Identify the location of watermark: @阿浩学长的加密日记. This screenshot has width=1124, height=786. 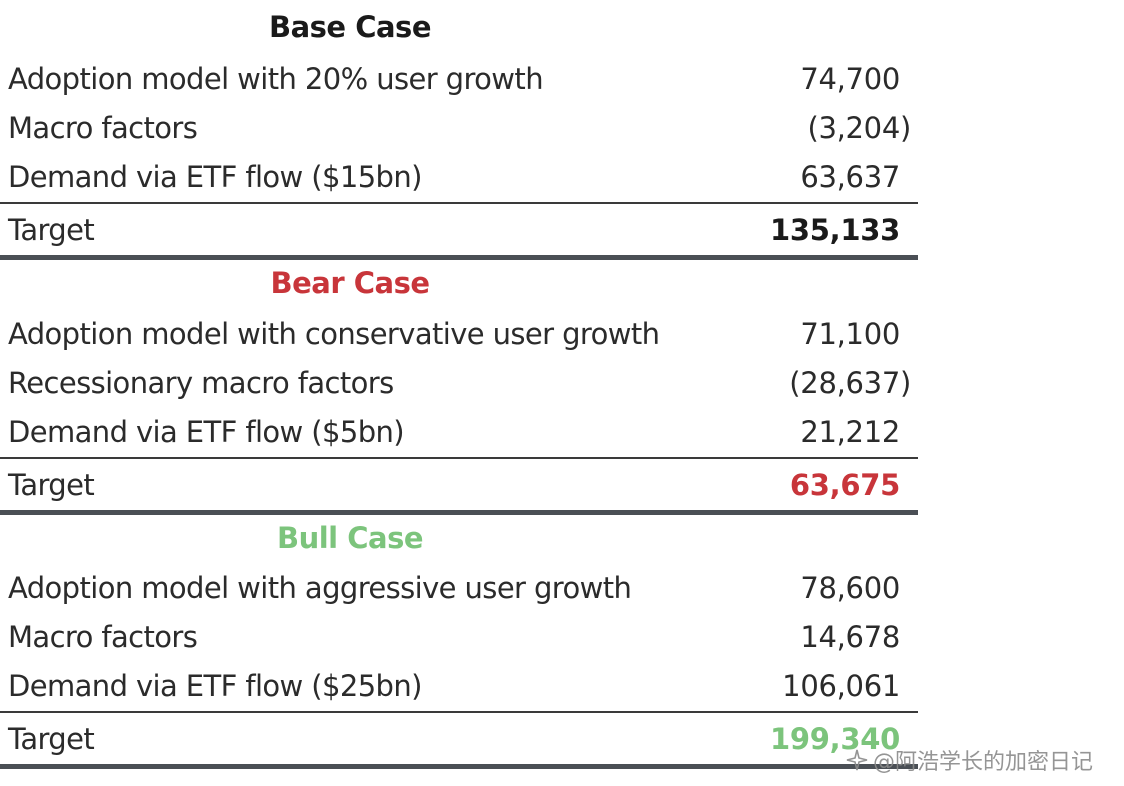
(969, 759).